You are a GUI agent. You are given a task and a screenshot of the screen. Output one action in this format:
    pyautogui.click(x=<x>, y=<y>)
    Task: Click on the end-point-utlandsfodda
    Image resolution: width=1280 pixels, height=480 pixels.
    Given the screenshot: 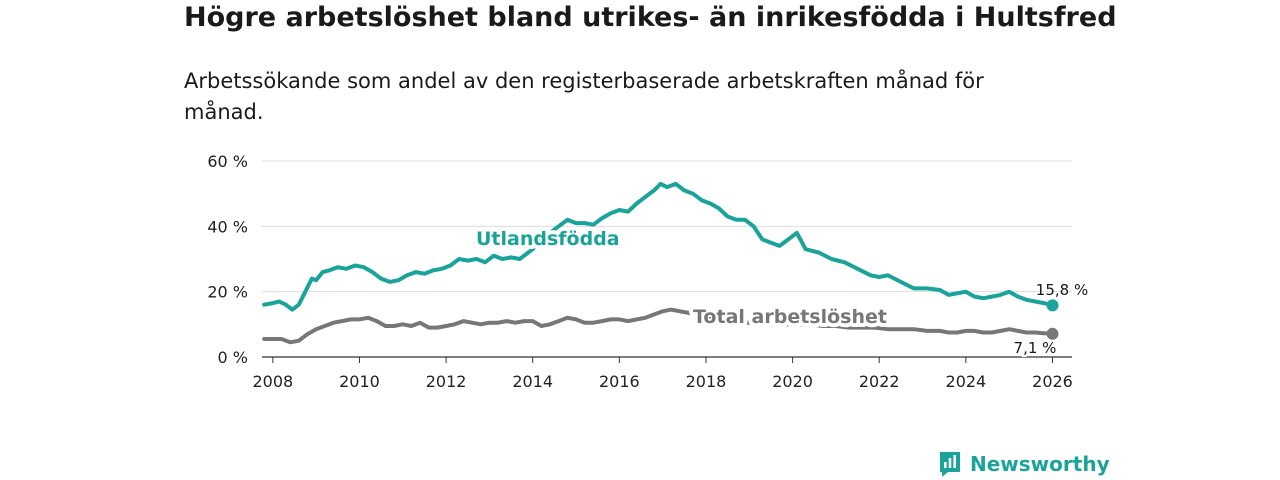 What is the action you would take?
    pyautogui.click(x=1052, y=305)
    